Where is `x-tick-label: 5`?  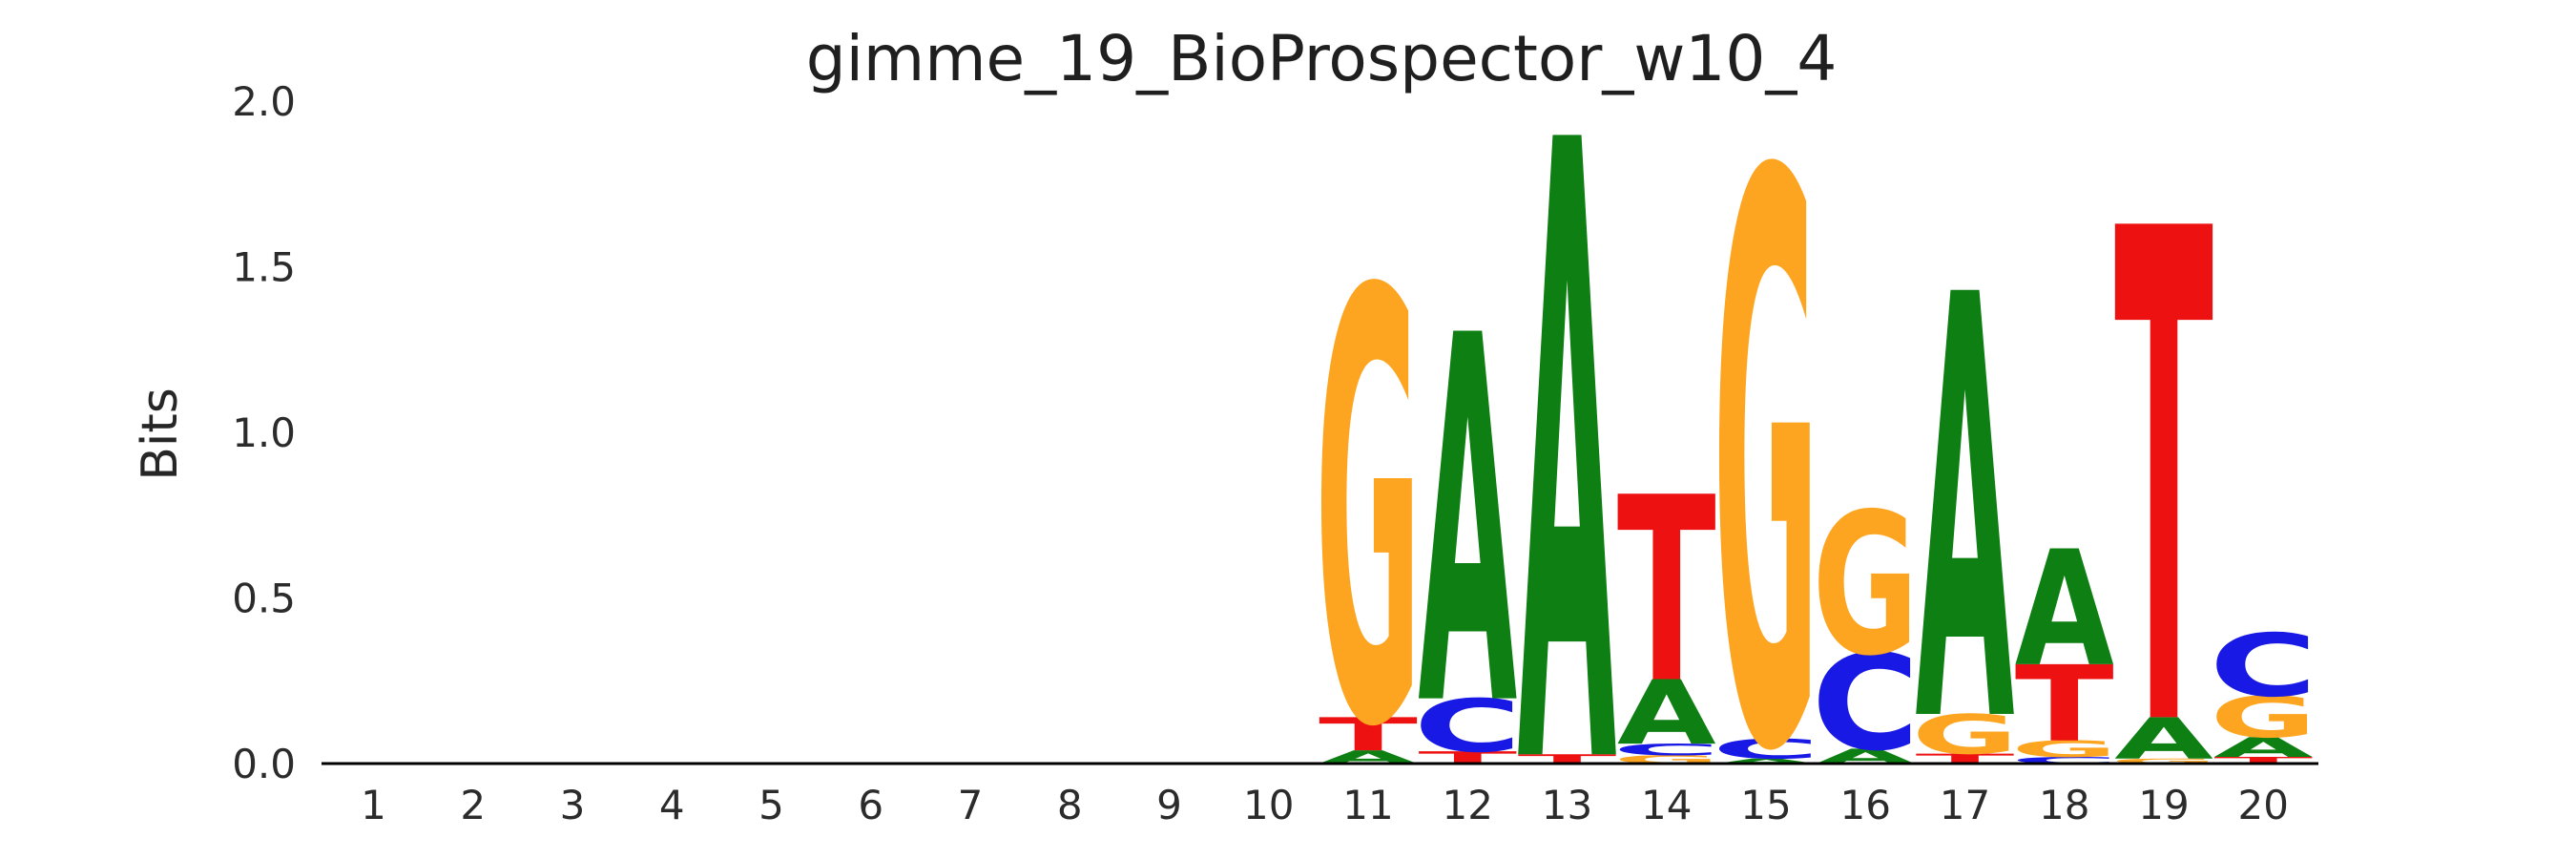 x-tick-label: 5 is located at coordinates (771, 805).